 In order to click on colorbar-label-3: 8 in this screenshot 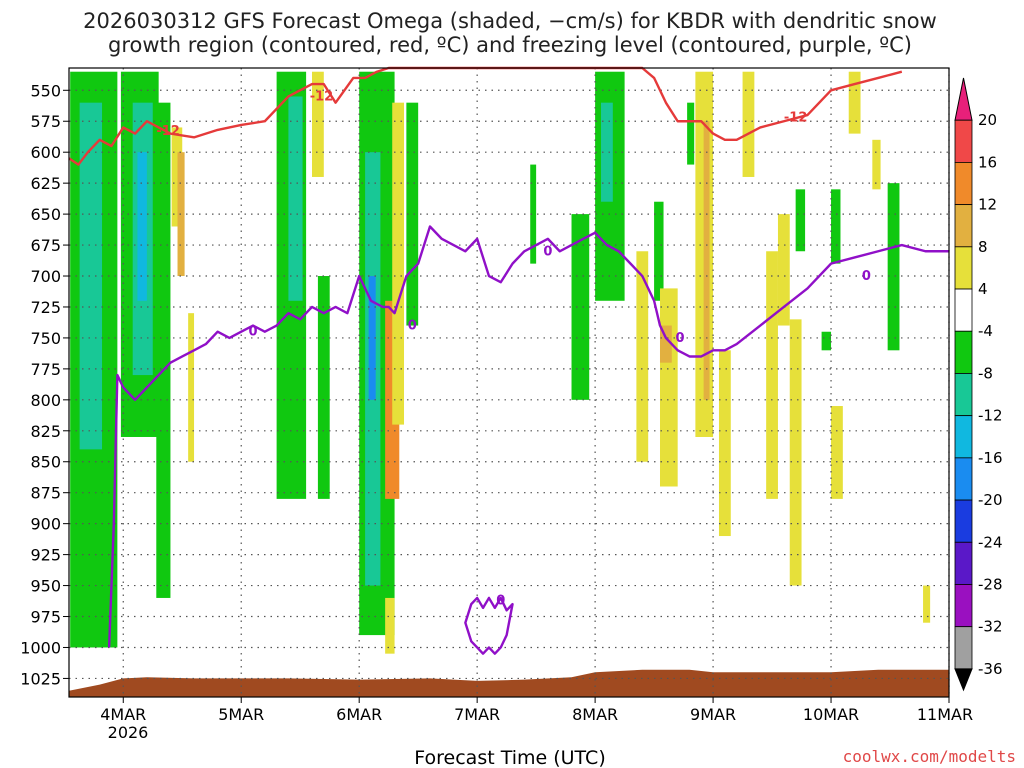, I will do `click(983, 247)`.